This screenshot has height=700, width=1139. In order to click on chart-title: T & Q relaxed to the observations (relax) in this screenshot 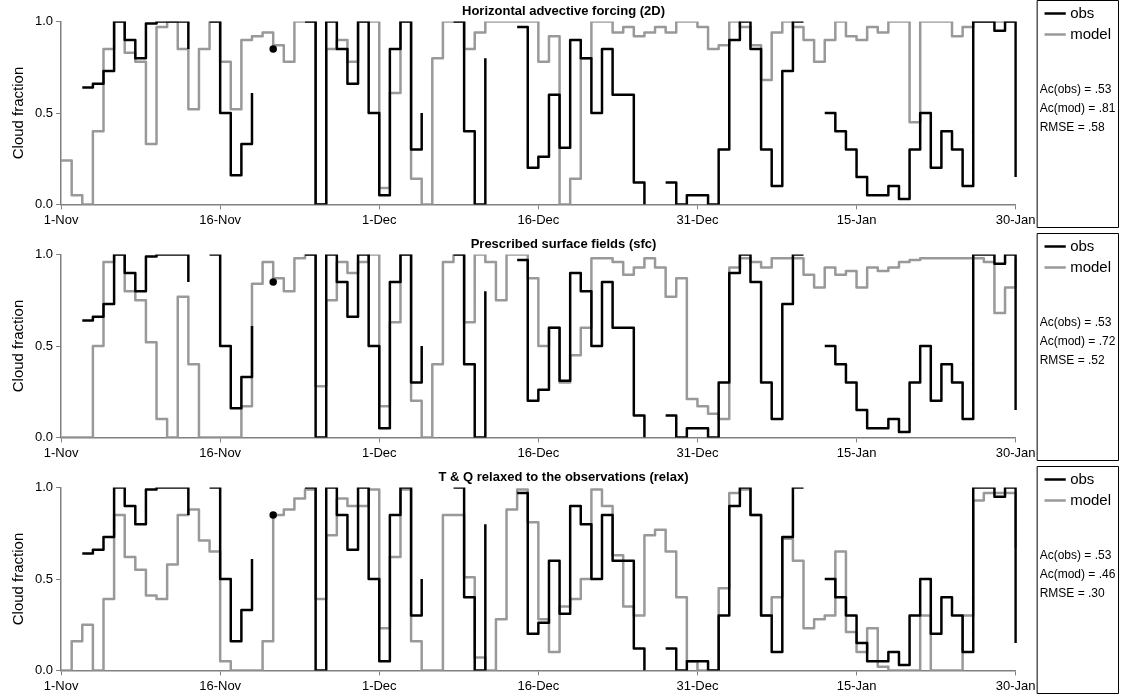, I will do `click(563, 477)`.